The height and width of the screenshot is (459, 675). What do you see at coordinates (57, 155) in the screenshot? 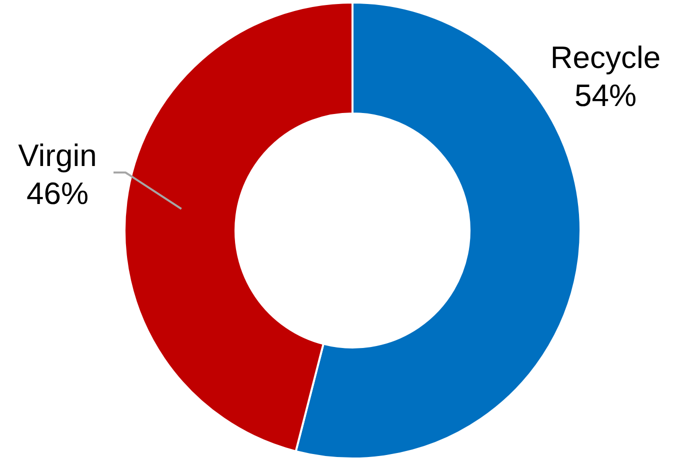
I see `slice-label: Virgin` at bounding box center [57, 155].